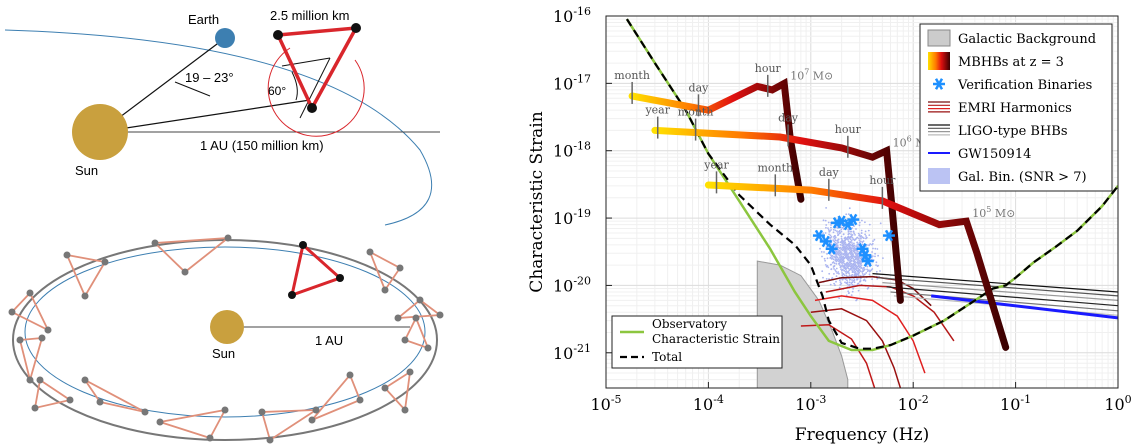 Image resolution: width=1140 pixels, height=446 pixels. What do you see at coordinates (995, 283) in the screenshot?
I see `ligo-bhb-line` at bounding box center [995, 283].